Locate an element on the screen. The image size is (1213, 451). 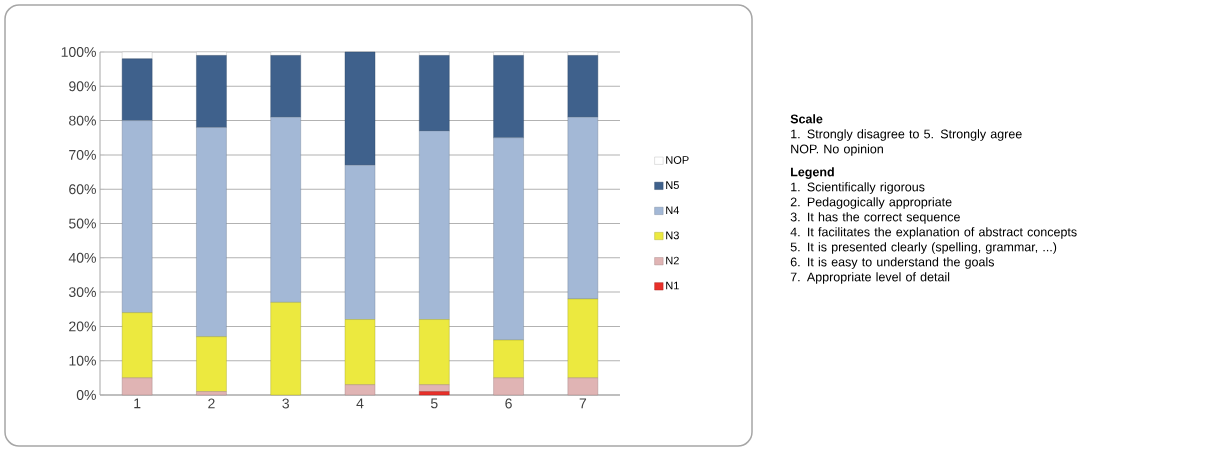
y-tick-label: 40% is located at coordinates (82, 257).